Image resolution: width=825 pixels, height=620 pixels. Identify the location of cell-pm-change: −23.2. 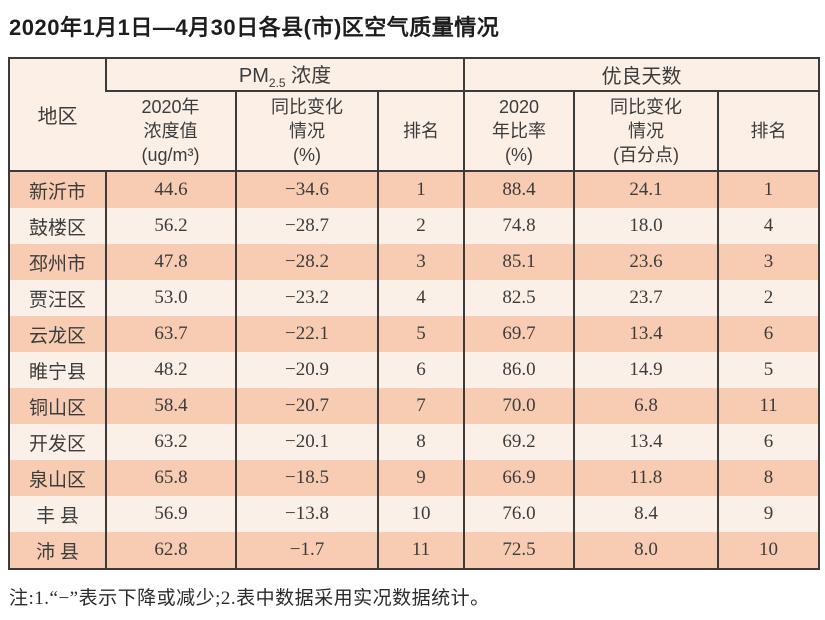
(306, 298).